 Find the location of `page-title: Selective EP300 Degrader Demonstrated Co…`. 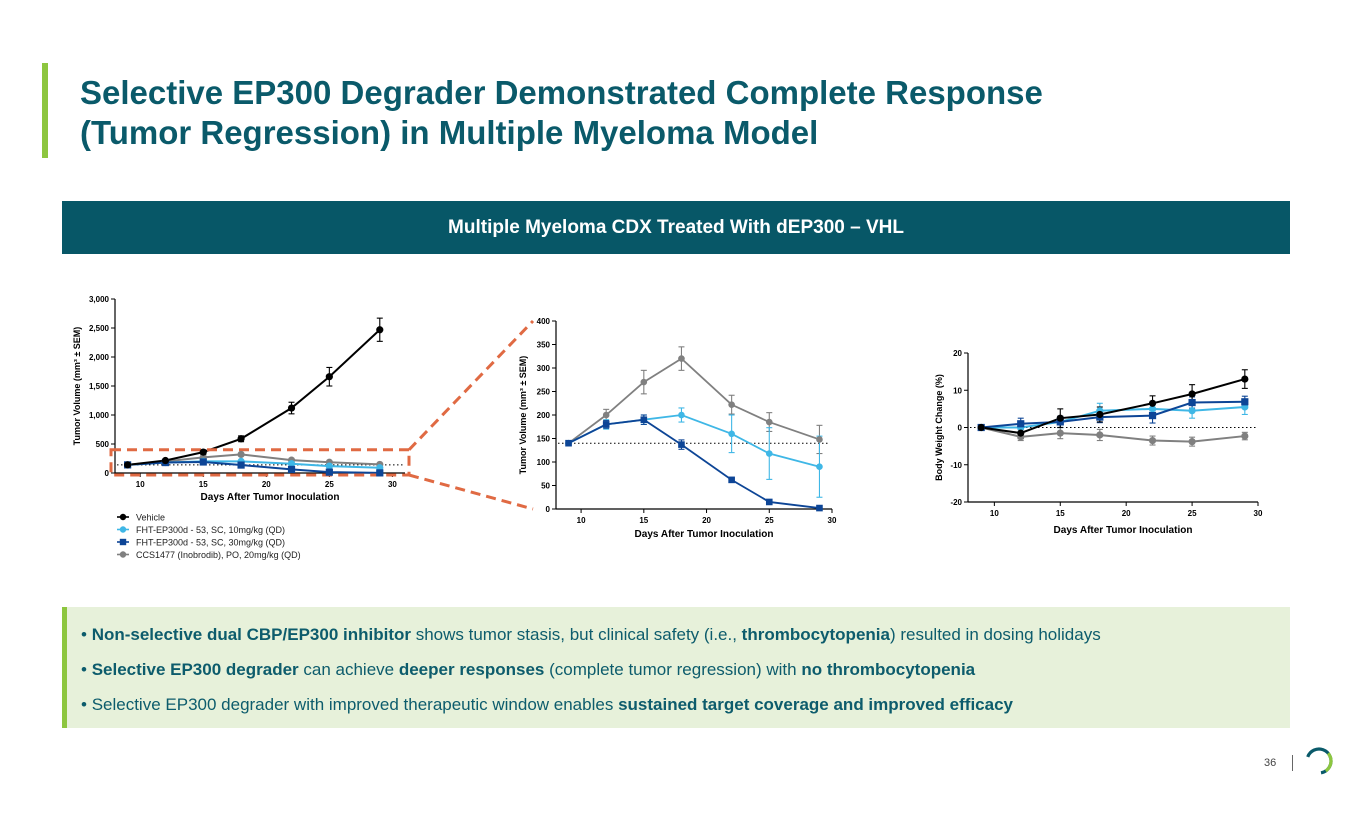

page-title: Selective EP300 Degrader Demonstrated Co… is located at coordinates (630, 113).